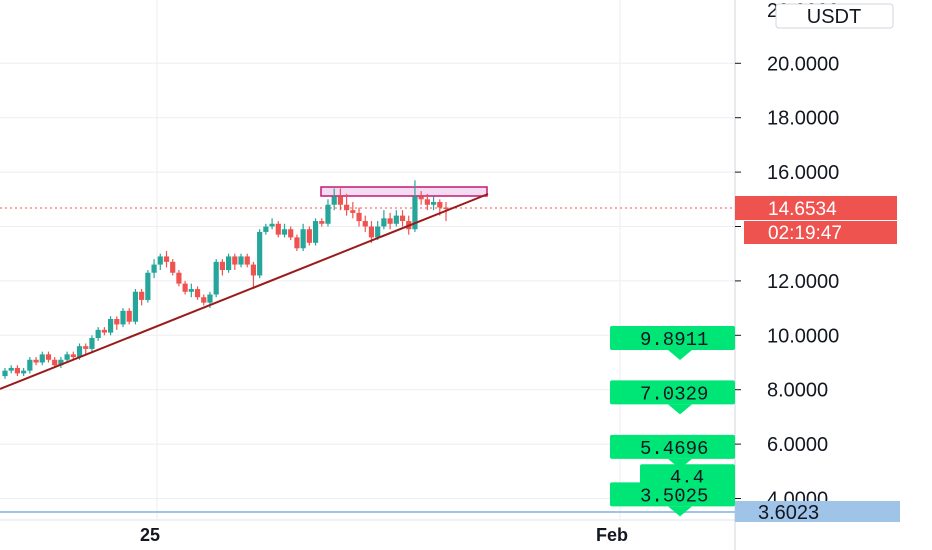 The height and width of the screenshot is (550, 932). Describe the element at coordinates (404, 191) in the screenshot. I see `resistance-zone-box` at that location.